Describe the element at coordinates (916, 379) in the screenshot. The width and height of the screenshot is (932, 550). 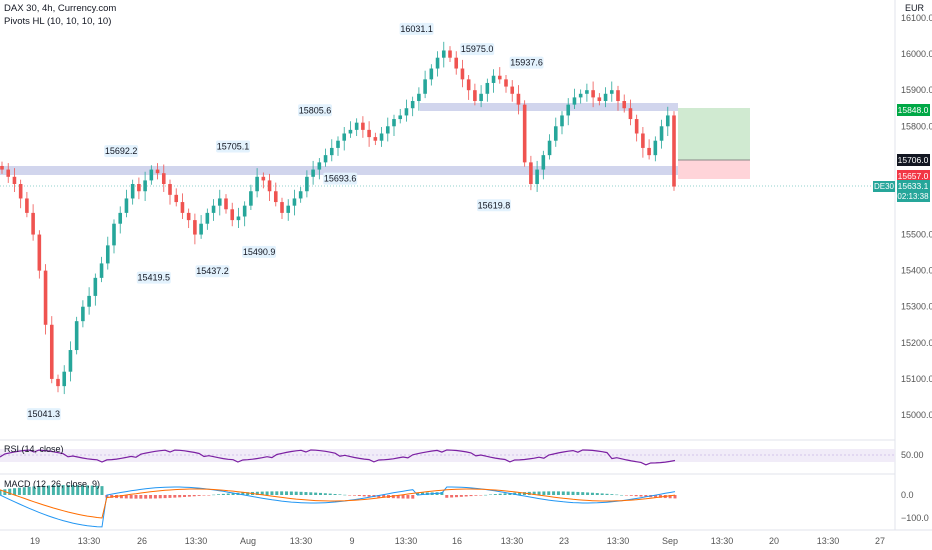
I see `price-tick: 15100.0` at that location.